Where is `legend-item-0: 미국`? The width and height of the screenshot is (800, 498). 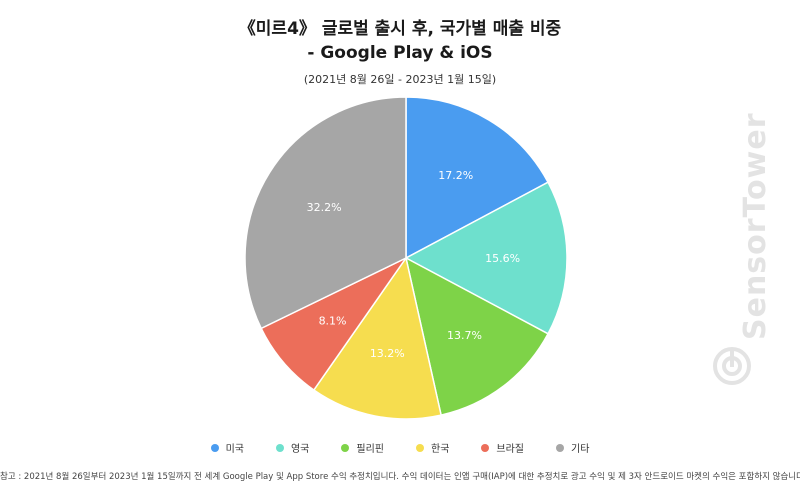 legend-item-0: 미국 is located at coordinates (227, 447).